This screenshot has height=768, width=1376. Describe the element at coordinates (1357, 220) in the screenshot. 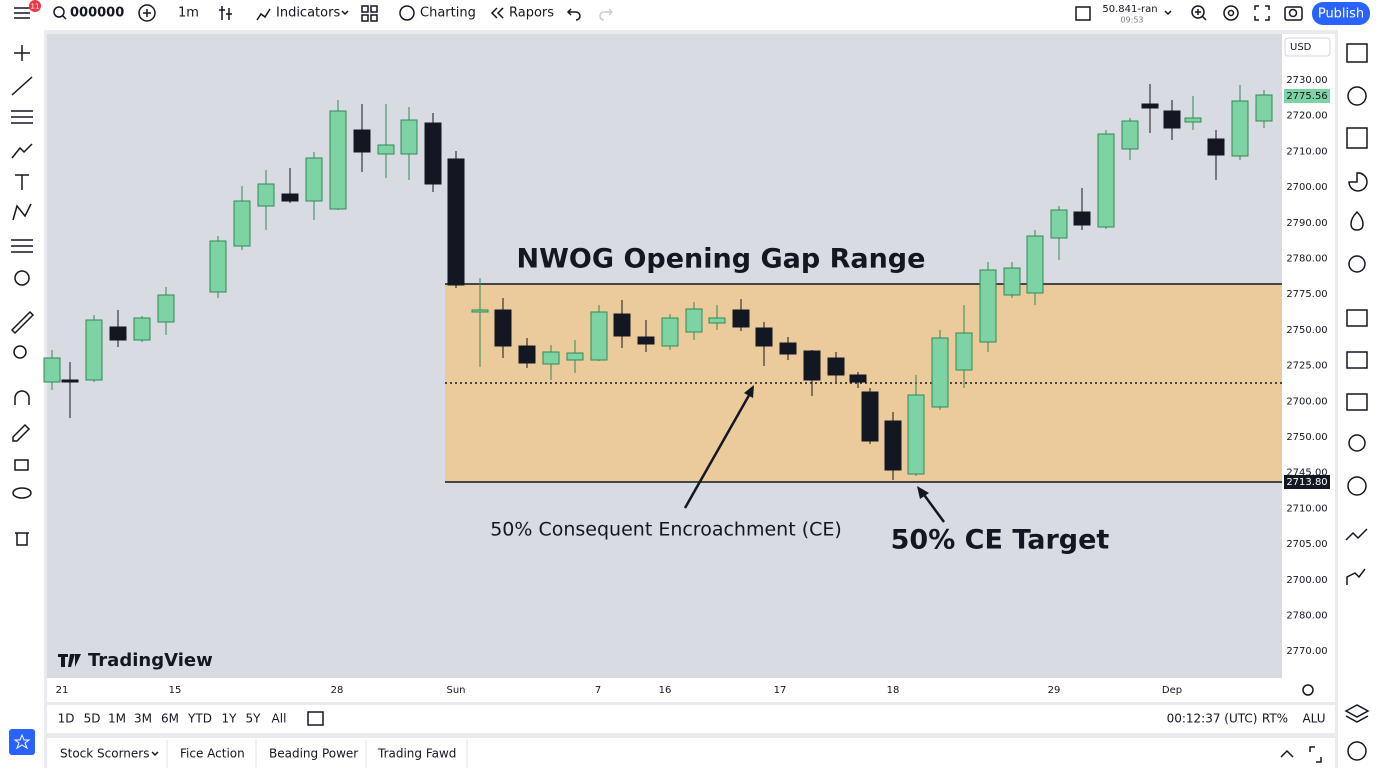

I see `calendar` at that location.